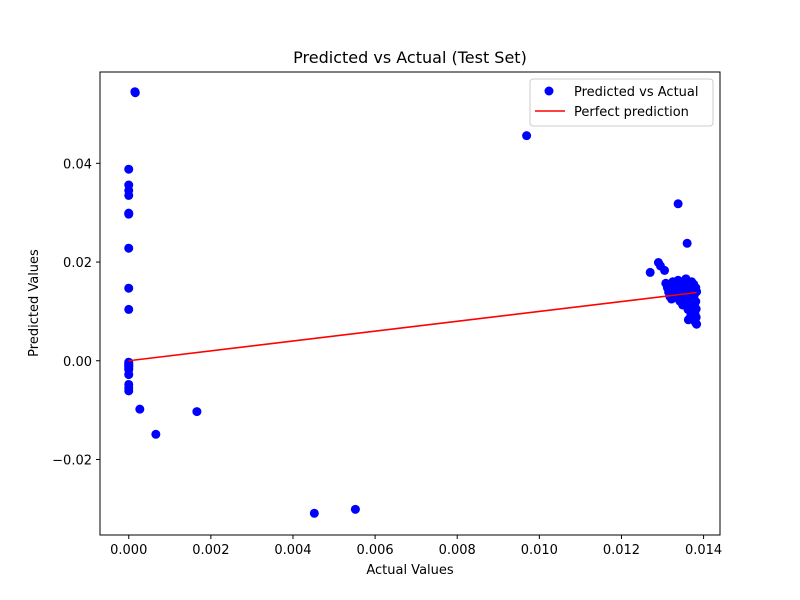  Describe the element at coordinates (128, 550) in the screenshot. I see `x-tick-label: 0.000` at that location.